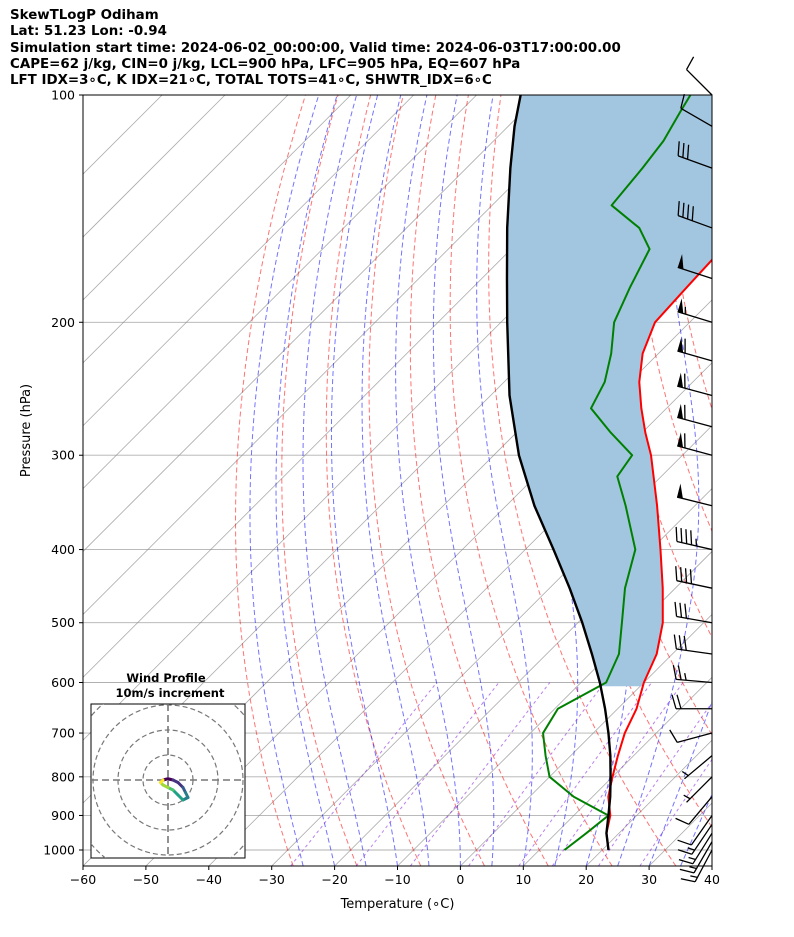 The width and height of the screenshot is (794, 937). Describe the element at coordinates (162, 781) in the screenshot. I see `hodograph-segment` at that location.